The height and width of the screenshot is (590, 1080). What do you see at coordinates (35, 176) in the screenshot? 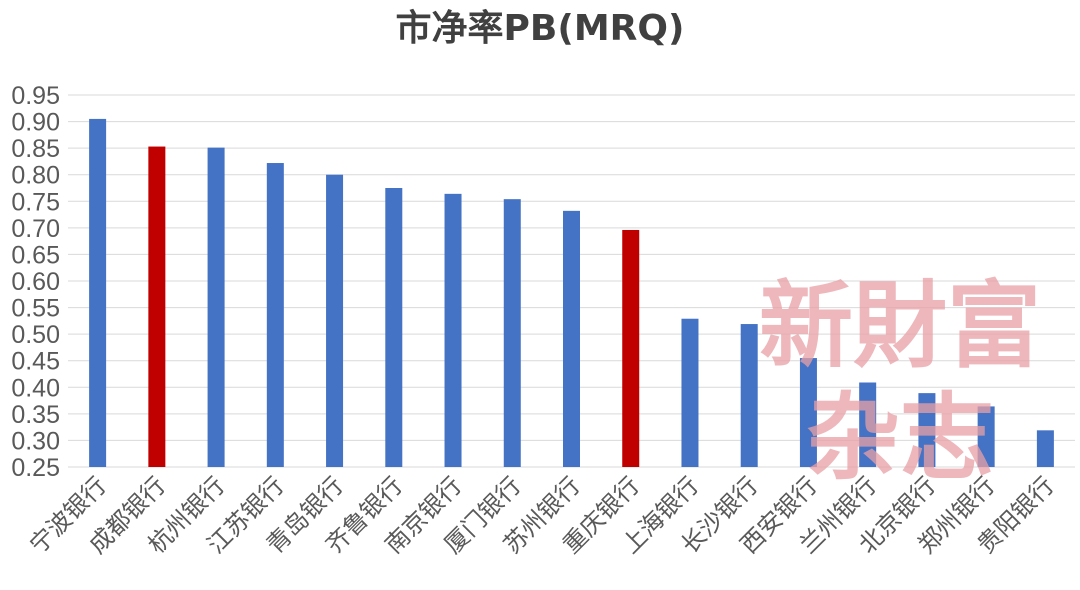
I see `y-tick-label: 0.80` at bounding box center [35, 176].